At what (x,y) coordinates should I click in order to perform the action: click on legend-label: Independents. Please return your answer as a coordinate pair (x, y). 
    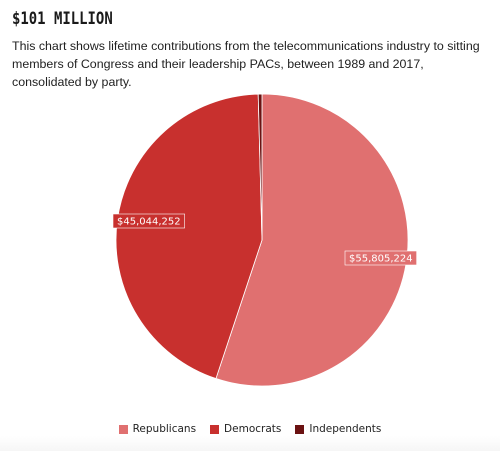
    Looking at the image, I should click on (345, 429).